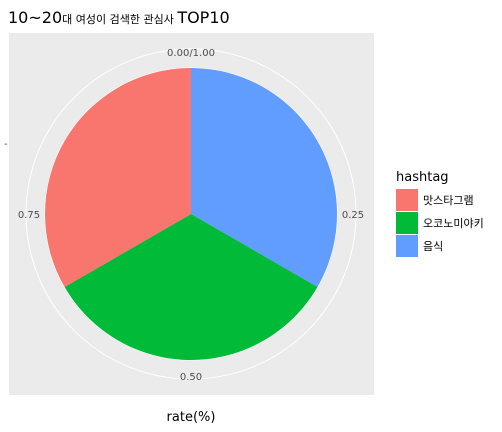  What do you see at coordinates (448, 200) in the screenshot?
I see `legend-label: 맛스타그램` at bounding box center [448, 200].